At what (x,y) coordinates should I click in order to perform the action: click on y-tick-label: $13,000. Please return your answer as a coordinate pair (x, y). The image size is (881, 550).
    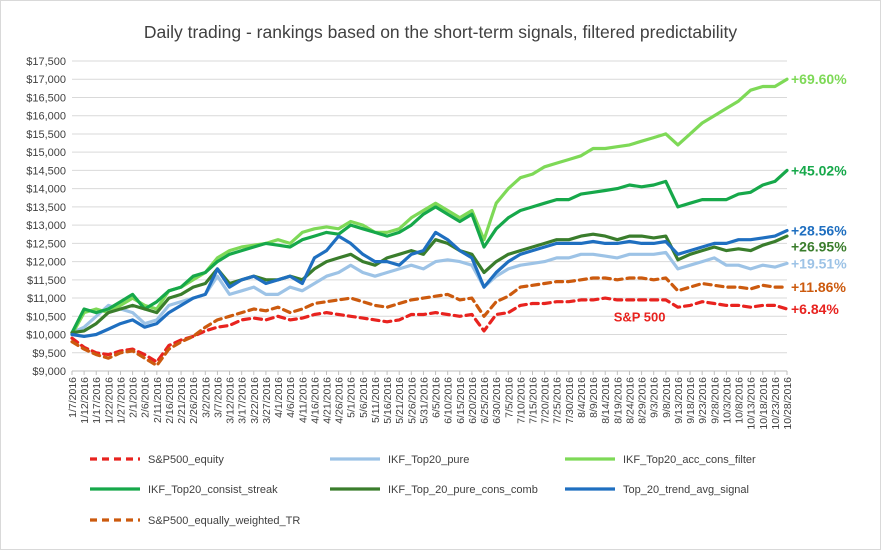
    Looking at the image, I should click on (46, 226).